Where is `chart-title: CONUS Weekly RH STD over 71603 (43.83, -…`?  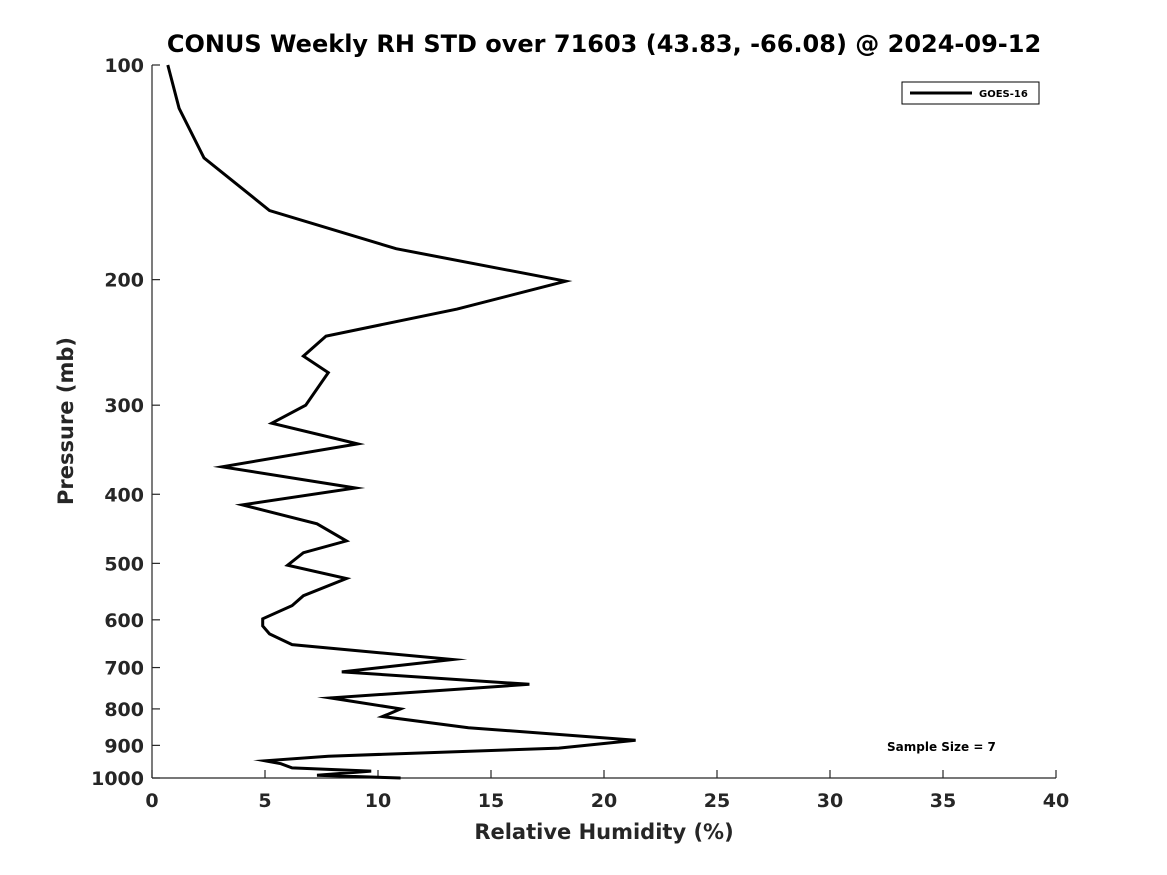
chart-title: CONUS Weekly RH STD over 71603 (43.83, -… is located at coordinates (604, 44).